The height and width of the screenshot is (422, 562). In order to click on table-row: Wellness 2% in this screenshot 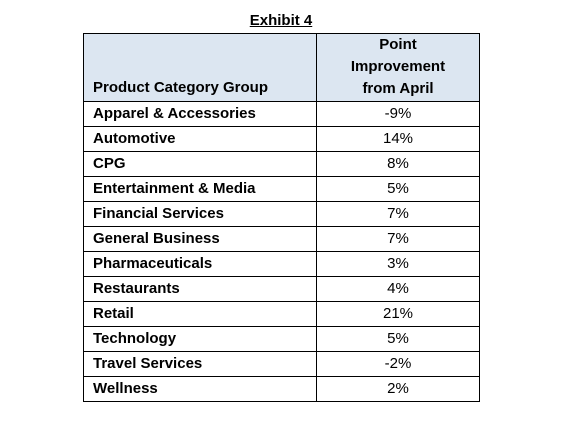, I will do `click(281, 389)`.